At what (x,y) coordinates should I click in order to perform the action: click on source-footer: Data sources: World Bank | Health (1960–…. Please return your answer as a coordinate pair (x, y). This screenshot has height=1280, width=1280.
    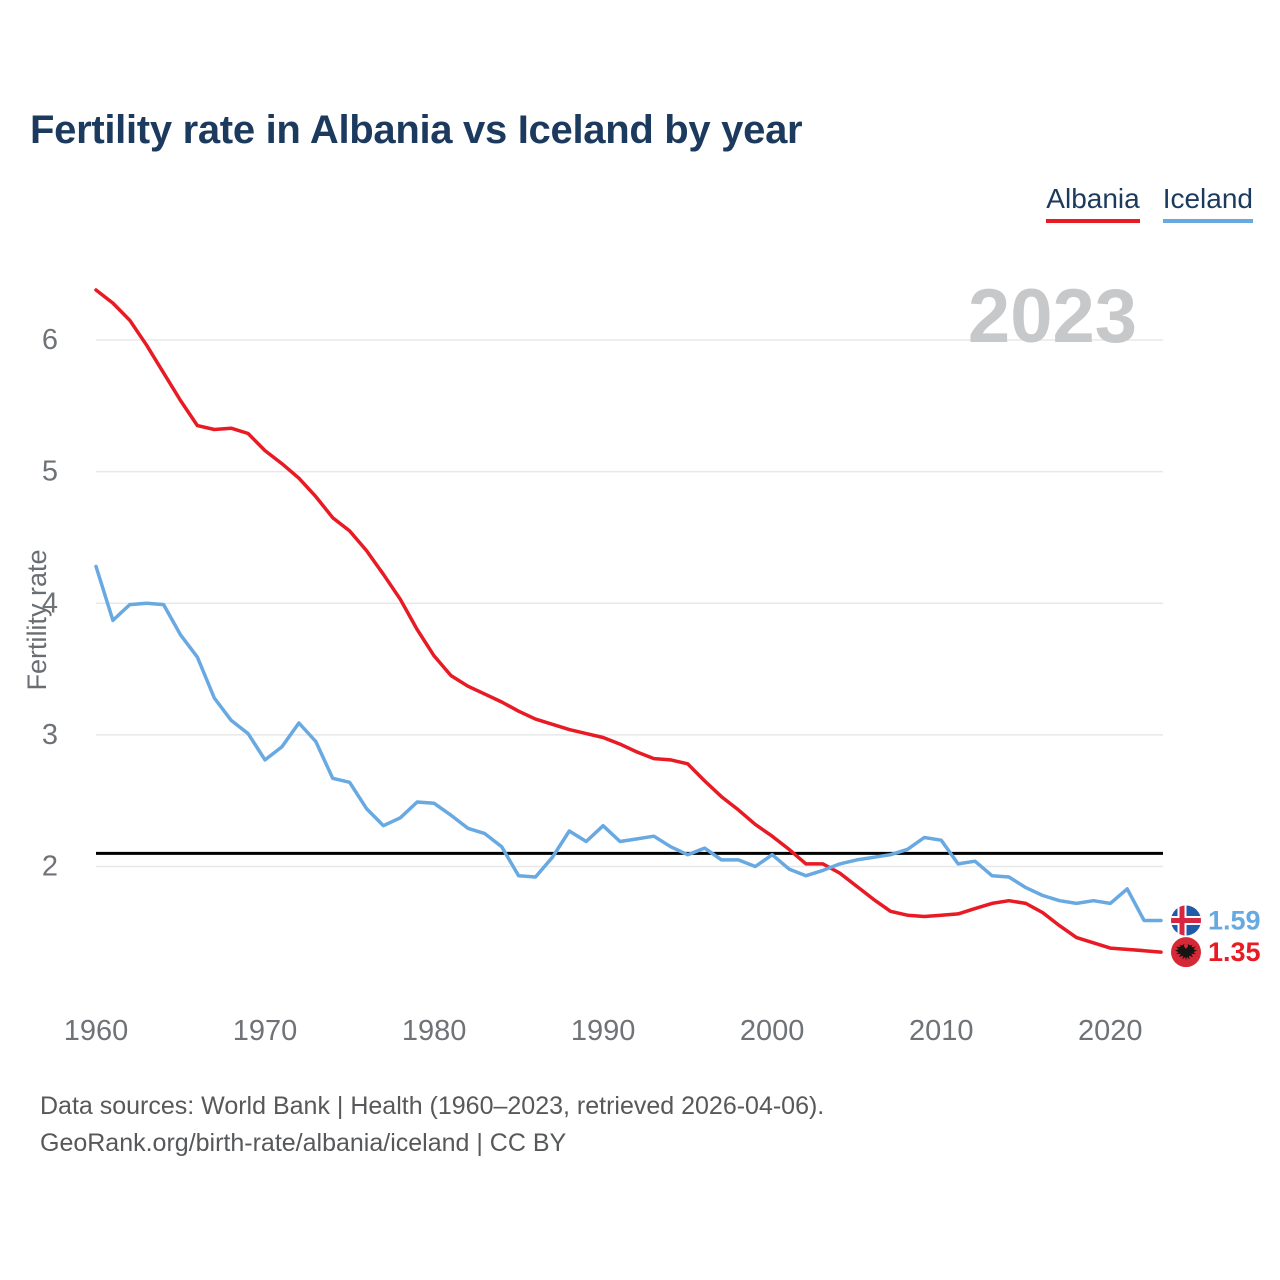
    Looking at the image, I should click on (432, 1125).